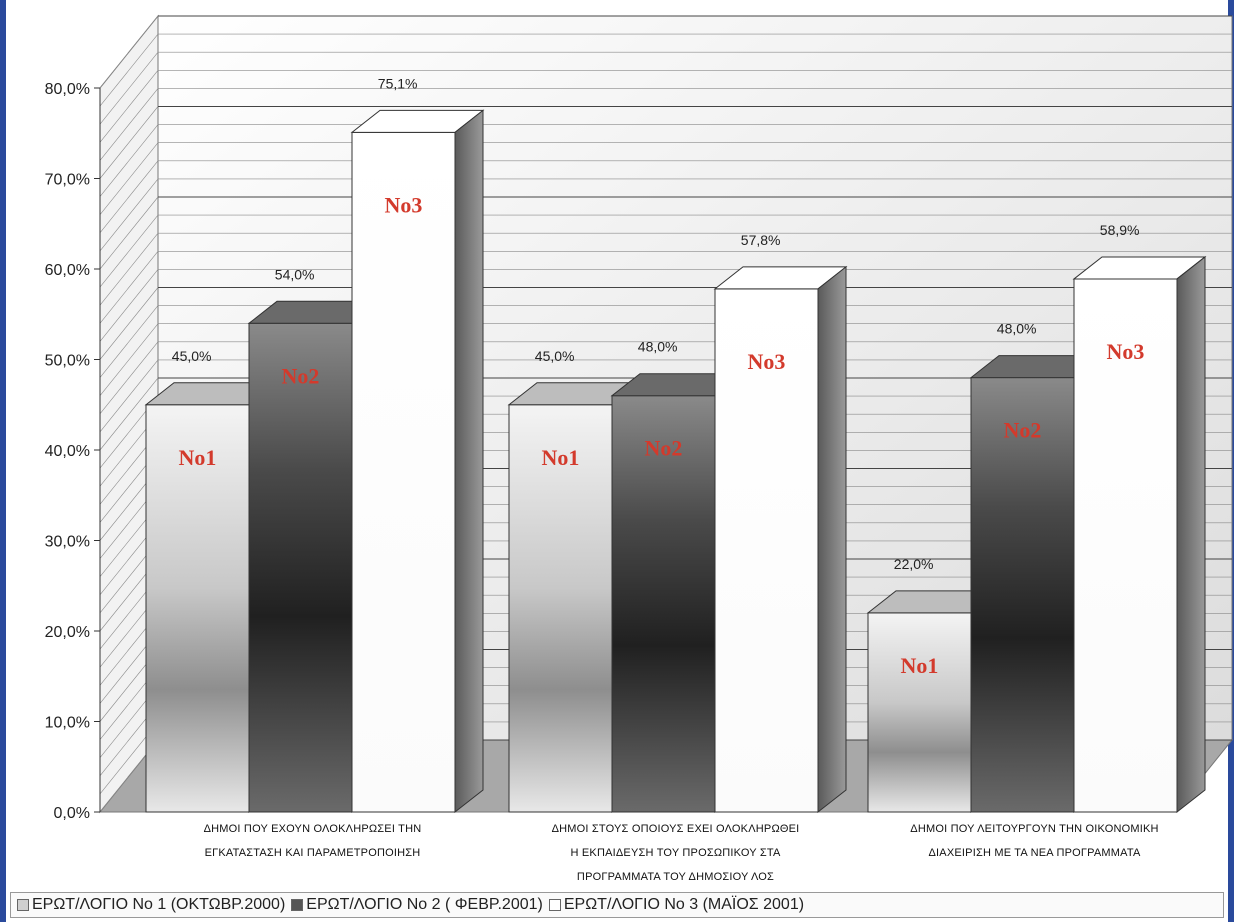 The height and width of the screenshot is (922, 1234). What do you see at coordinates (424, 904) in the screenshot?
I see `legend-label-2: ΕΡΩΤ/ΛΟΓΙΟ Νο 2 ( ΦΕΒΡ.2001)` at bounding box center [424, 904].